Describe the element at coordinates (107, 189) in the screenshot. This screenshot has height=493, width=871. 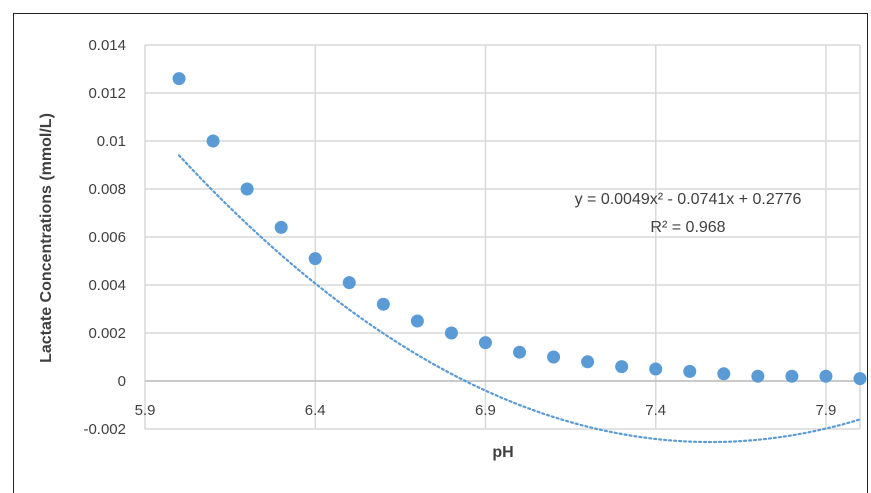
I see `y-tick-label: 0.008` at that location.